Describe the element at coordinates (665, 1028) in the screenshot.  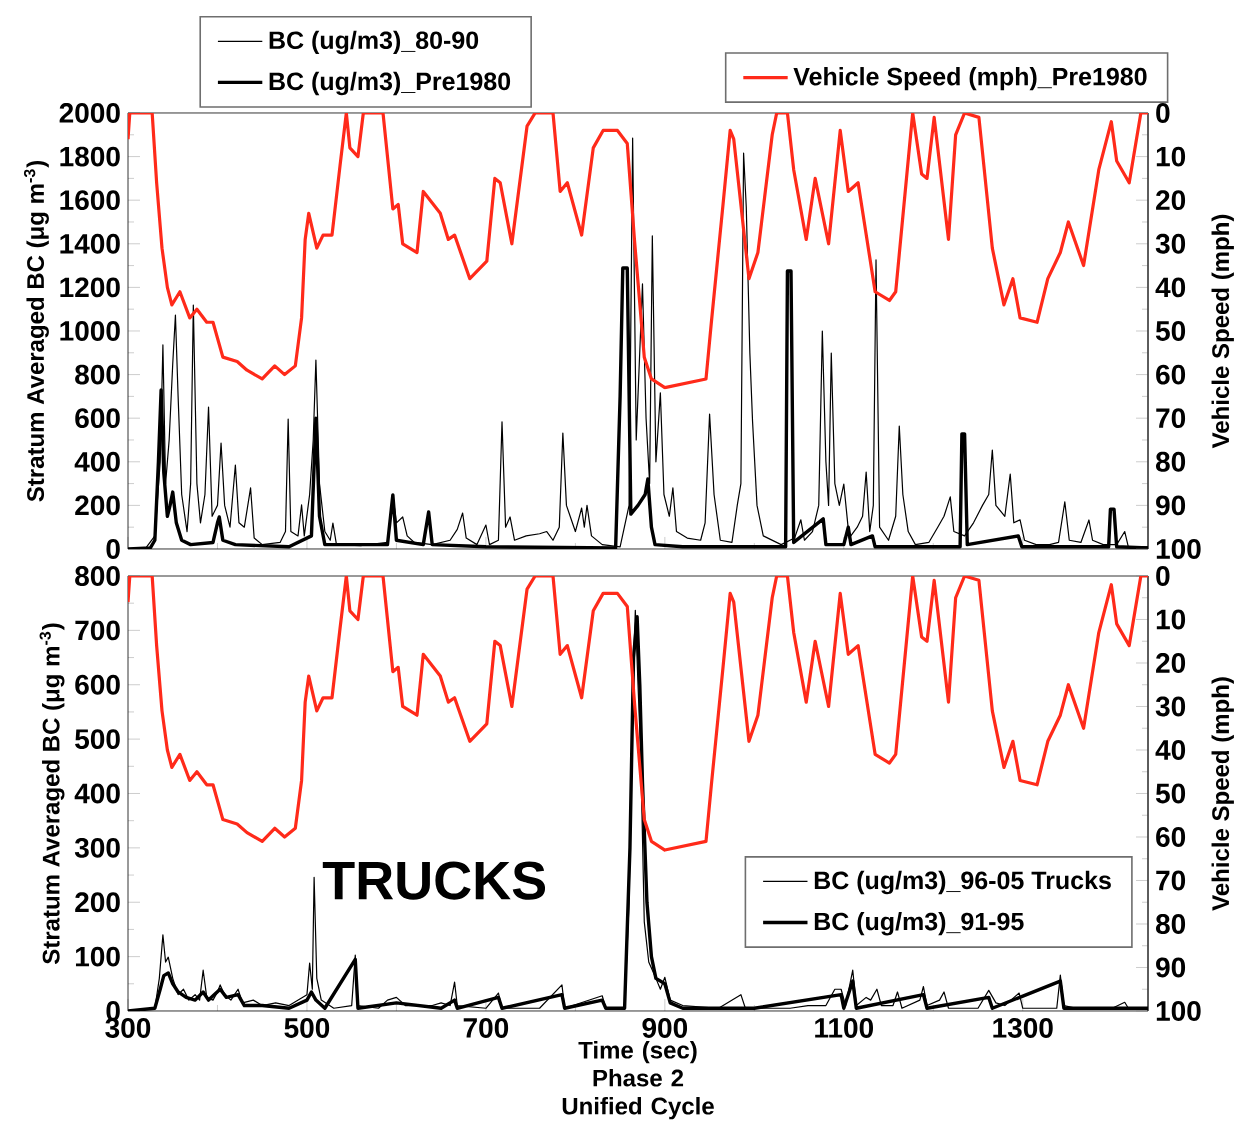
I see `x-tick-label: 900` at that location.